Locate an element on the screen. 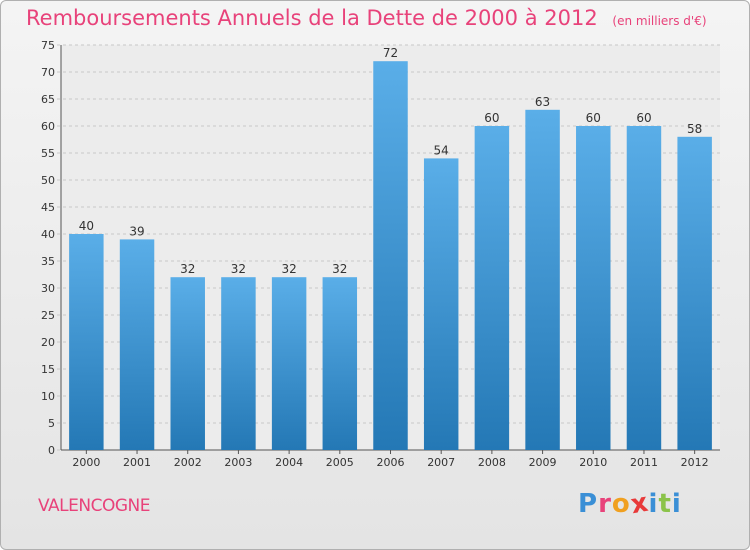 The width and height of the screenshot is (750, 550). logo-letter: t is located at coordinates (665, 504).